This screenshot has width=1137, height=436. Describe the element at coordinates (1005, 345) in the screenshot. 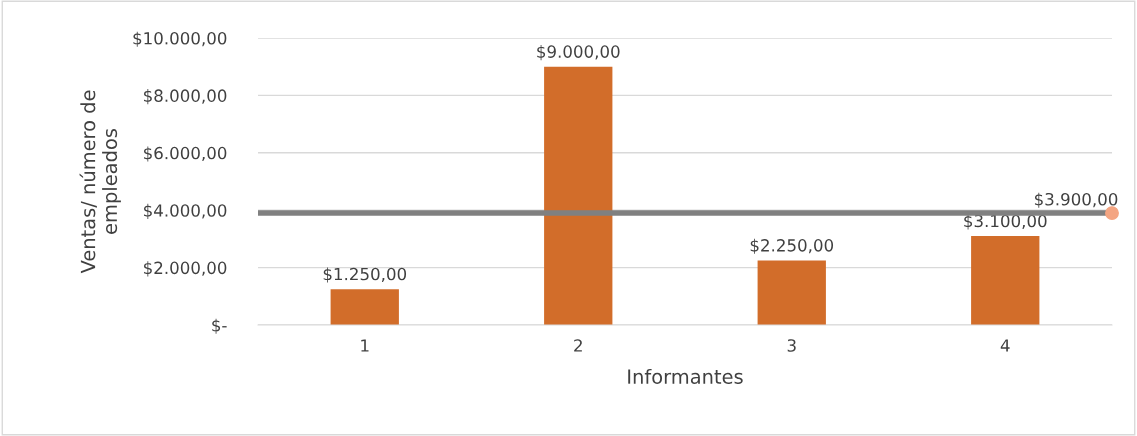

I see `x-tick-label: 4` at that location.